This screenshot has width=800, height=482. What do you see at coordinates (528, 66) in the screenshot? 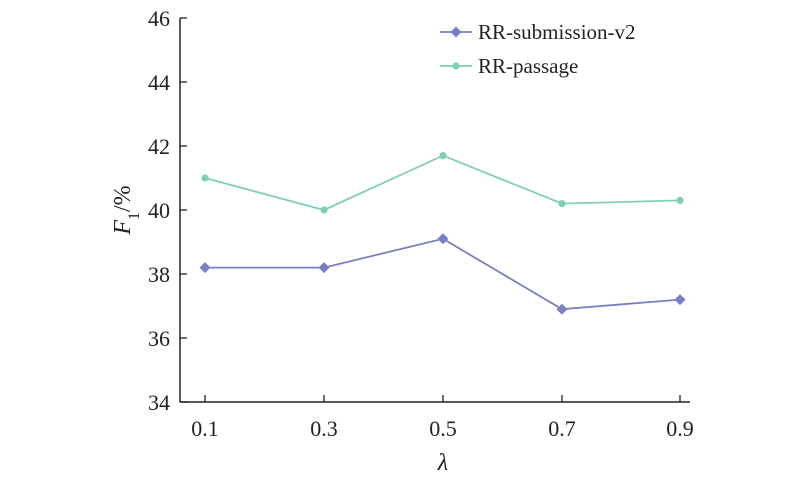
I see `legend-label: RR-passage` at bounding box center [528, 66].